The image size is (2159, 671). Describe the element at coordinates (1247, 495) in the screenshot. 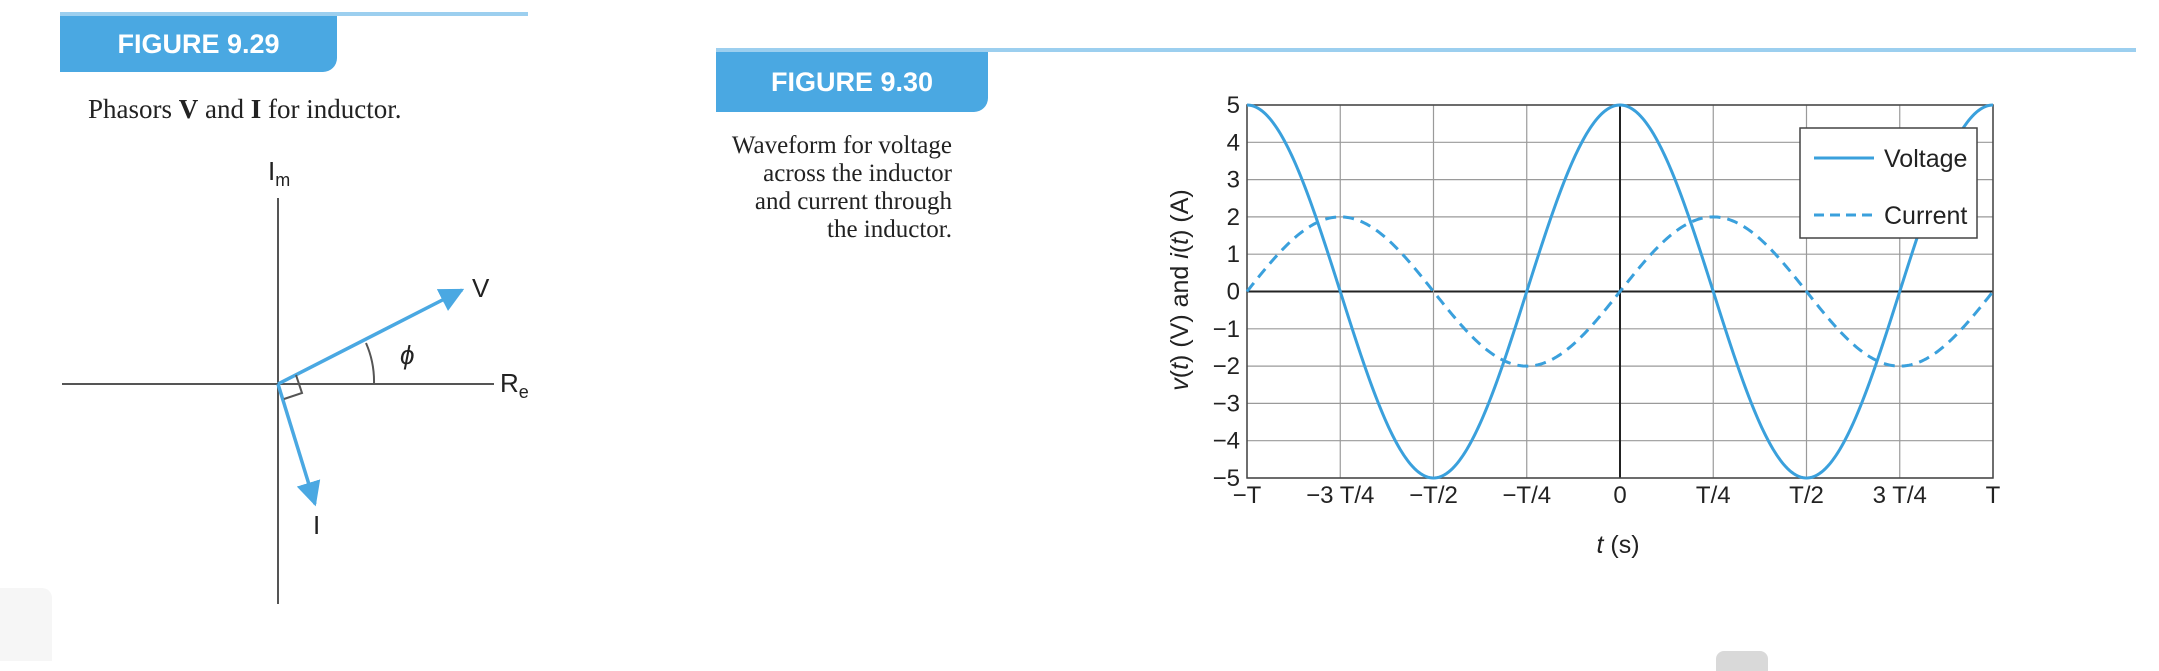

I see `x-tick-label: −T` at that location.